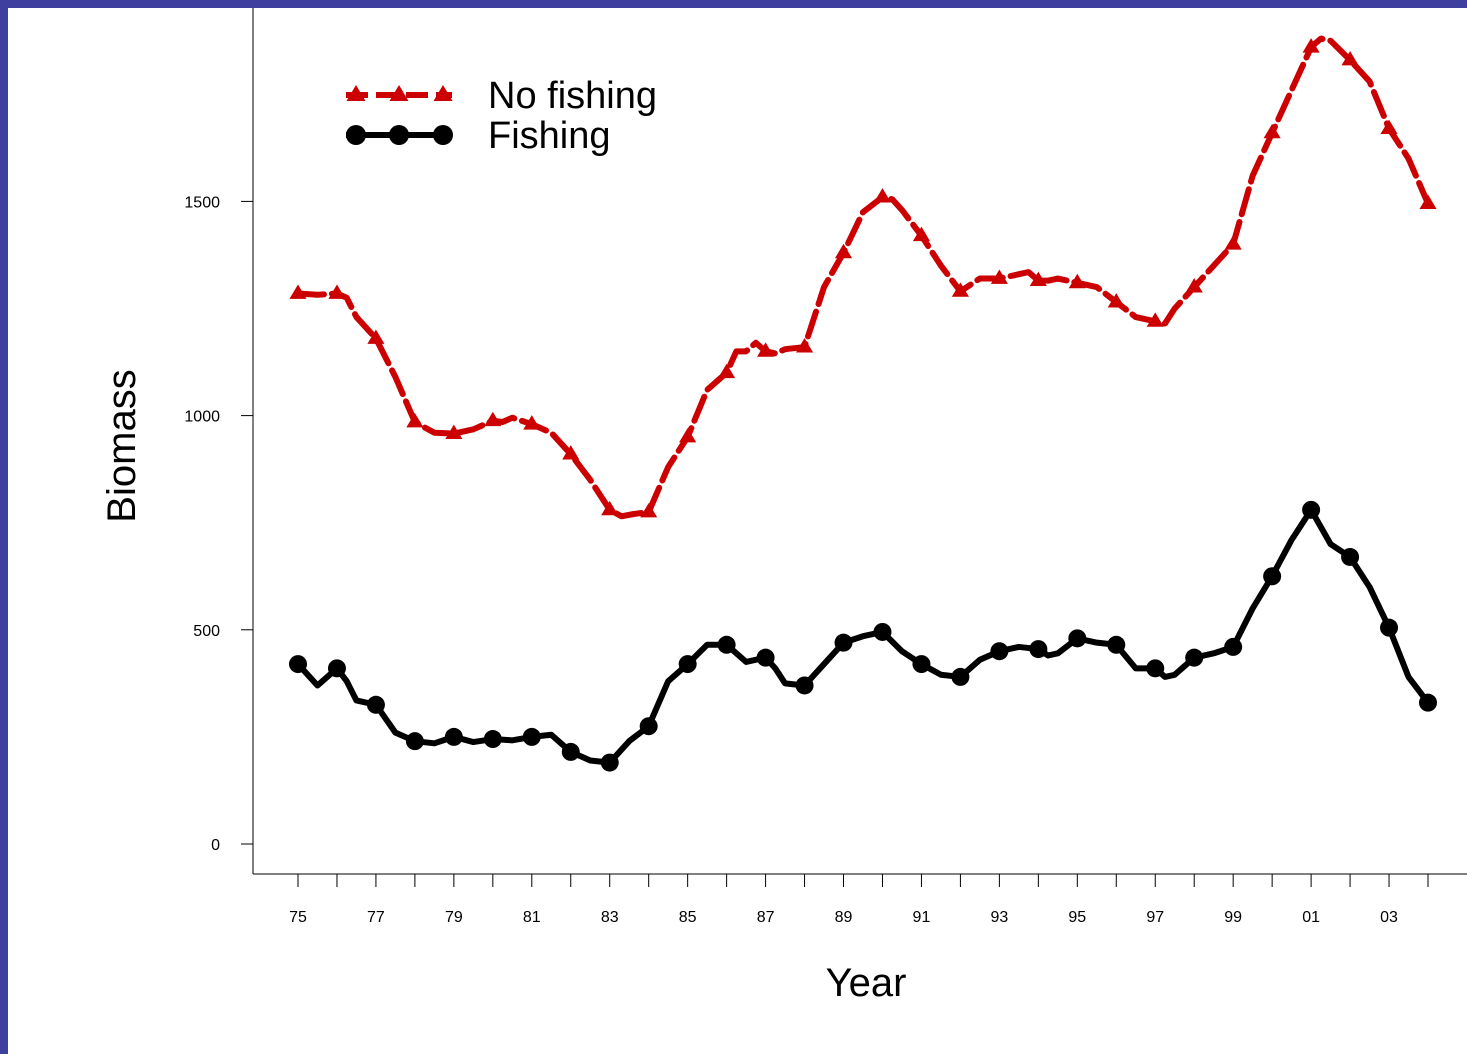 The image size is (1467, 1054). Describe the element at coordinates (298, 291) in the screenshot. I see `point-no-fishing-1975` at that location.